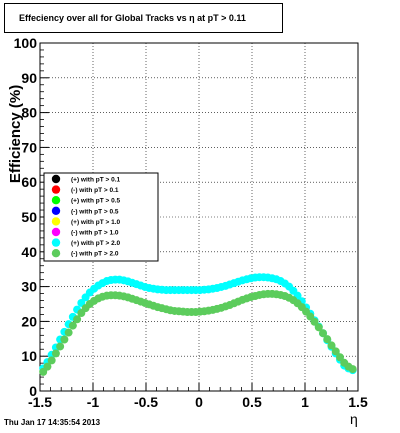 Image resolution: width=400 pixels, height=433 pixels. What do you see at coordinates (29, 113) in the screenshot?
I see `y-tick-label: 80` at bounding box center [29, 113].